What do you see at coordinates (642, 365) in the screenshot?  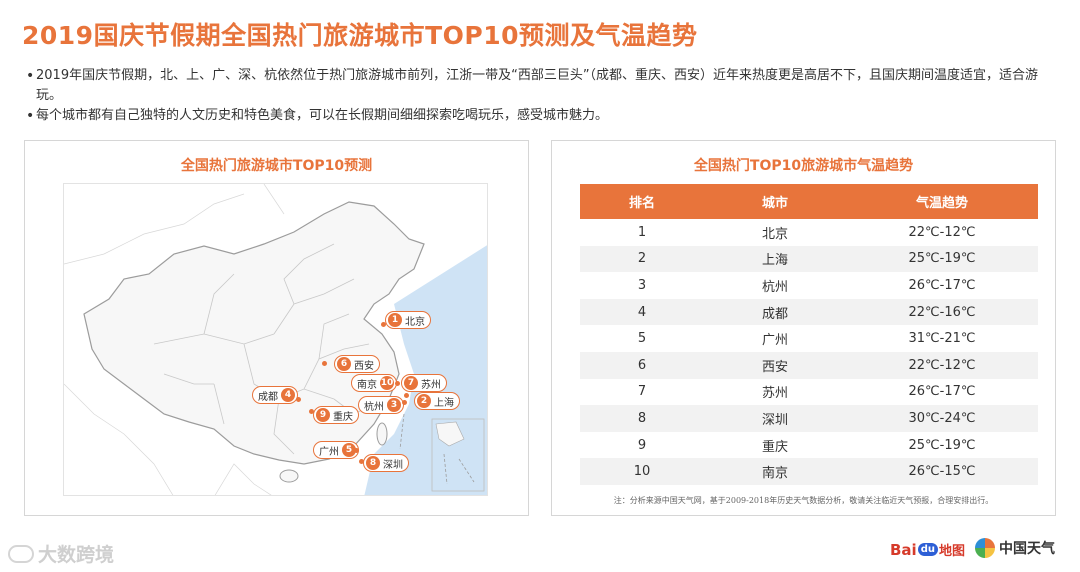 I see `cell-rank: 6` at bounding box center [642, 365].